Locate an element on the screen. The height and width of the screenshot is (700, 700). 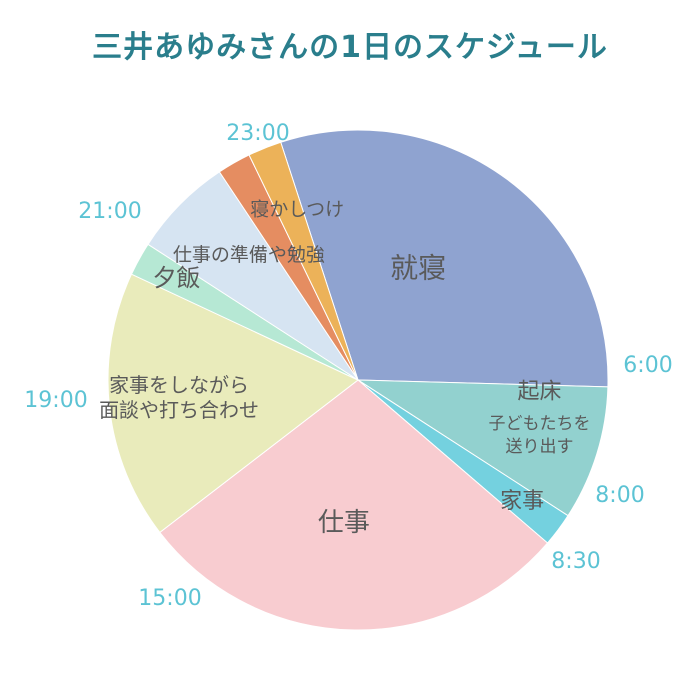
slice-sublabel-kisho-0: 子どもたちを is located at coordinates (539, 424).